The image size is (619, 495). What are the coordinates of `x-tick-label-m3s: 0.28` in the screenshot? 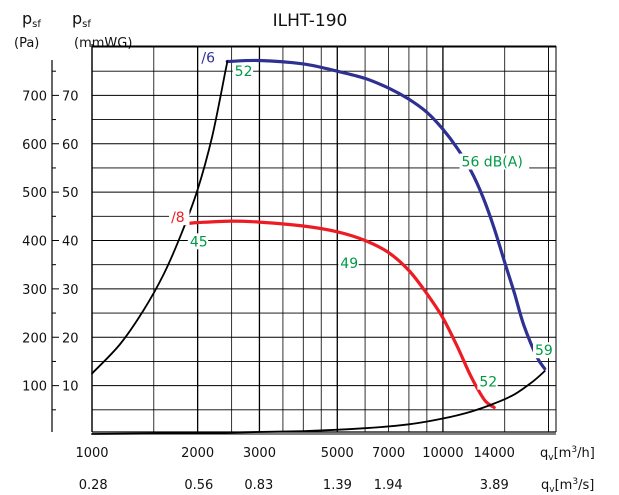 It's located at (93, 485).